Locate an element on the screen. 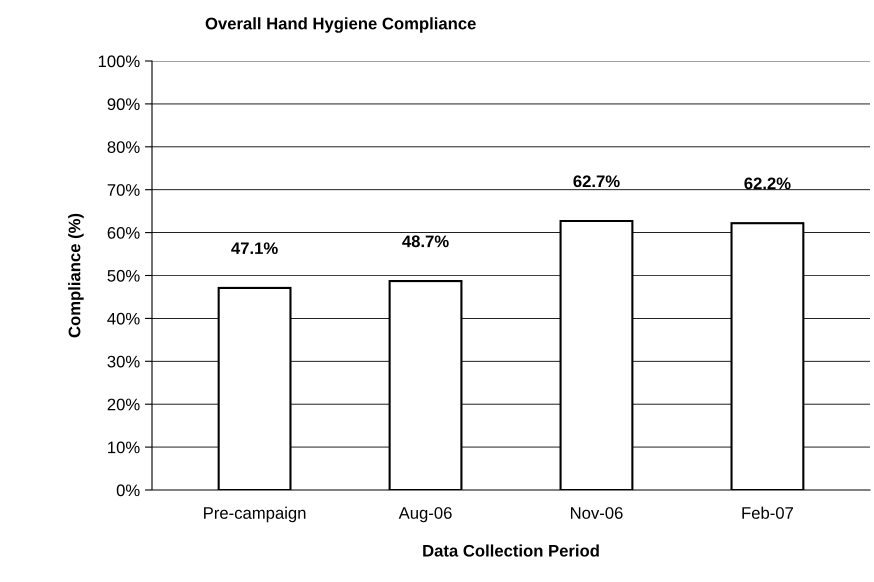 Image resolution: width=874 pixels, height=582 pixels. y-tick-label: 80% is located at coordinates (124, 147).